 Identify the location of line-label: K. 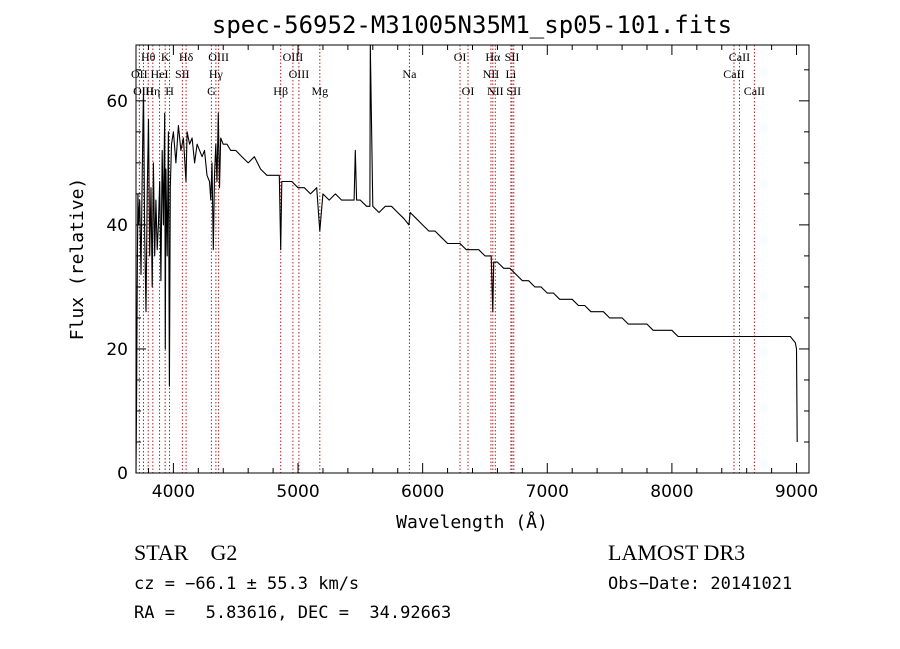
(165, 57).